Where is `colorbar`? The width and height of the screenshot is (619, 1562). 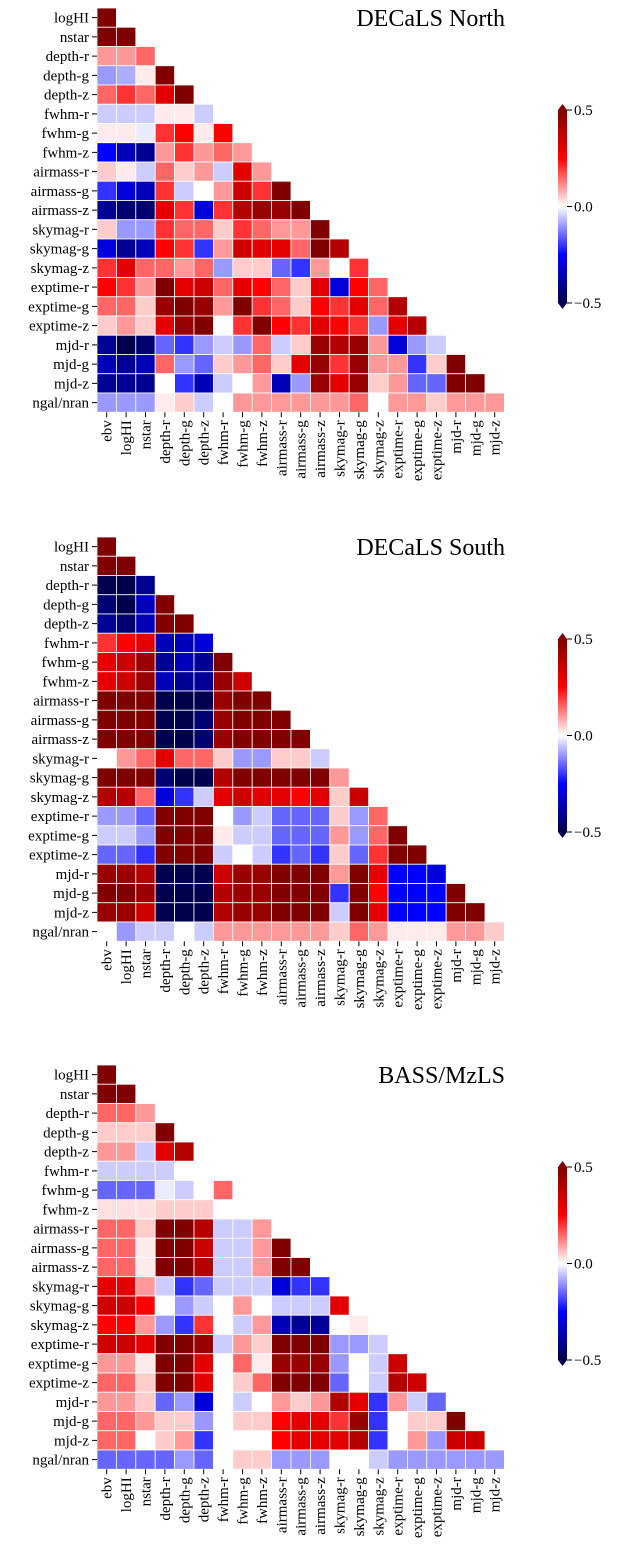 colorbar is located at coordinates (562, 735).